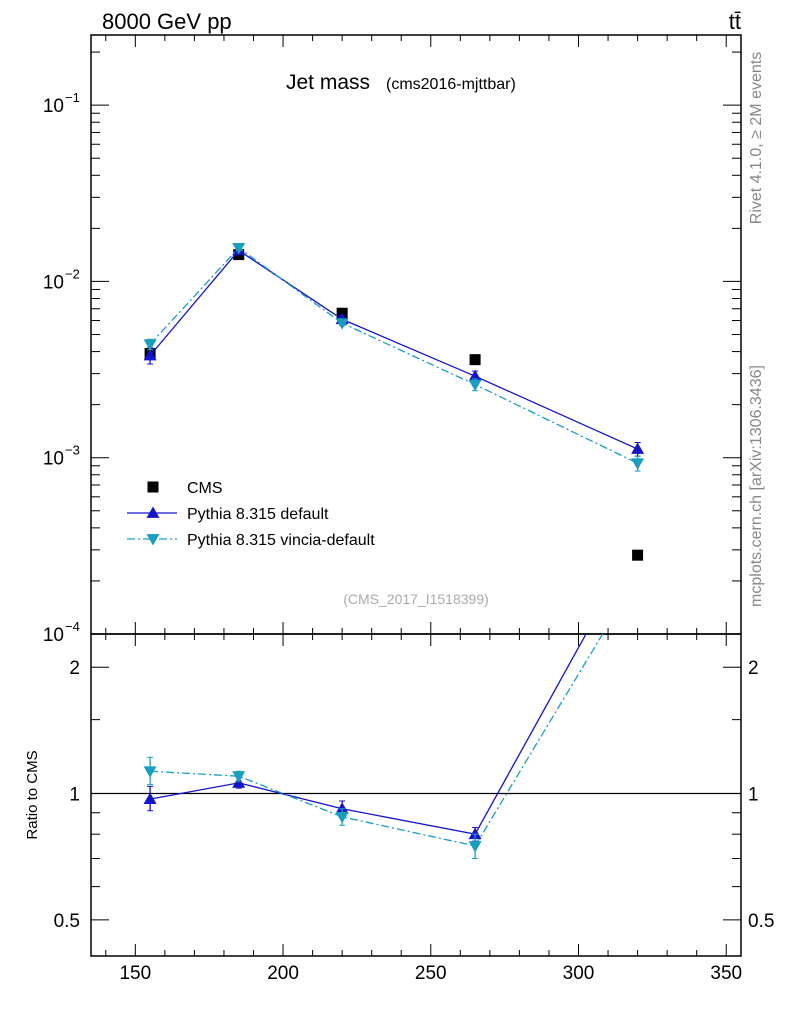 The height and width of the screenshot is (1024, 786). What do you see at coordinates (753, 668) in the screenshot?
I see `ratio-ytick-label-right: 2` at bounding box center [753, 668].